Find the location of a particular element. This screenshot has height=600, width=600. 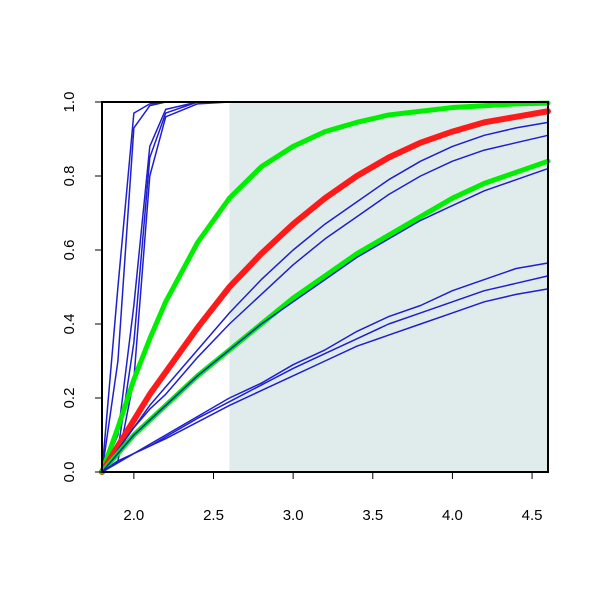

x-tick-label: 2.0 is located at coordinates (133, 515).